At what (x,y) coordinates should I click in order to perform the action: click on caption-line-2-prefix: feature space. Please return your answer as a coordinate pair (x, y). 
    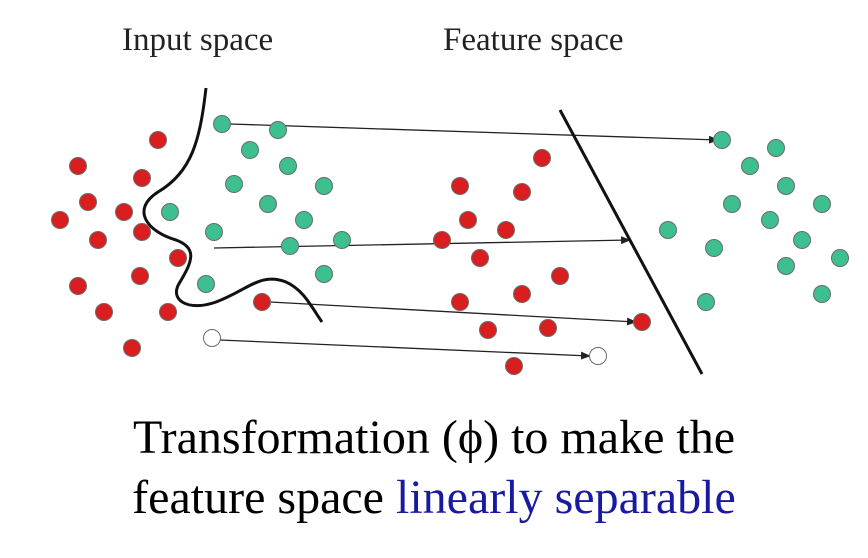
    Looking at the image, I should click on (264, 497).